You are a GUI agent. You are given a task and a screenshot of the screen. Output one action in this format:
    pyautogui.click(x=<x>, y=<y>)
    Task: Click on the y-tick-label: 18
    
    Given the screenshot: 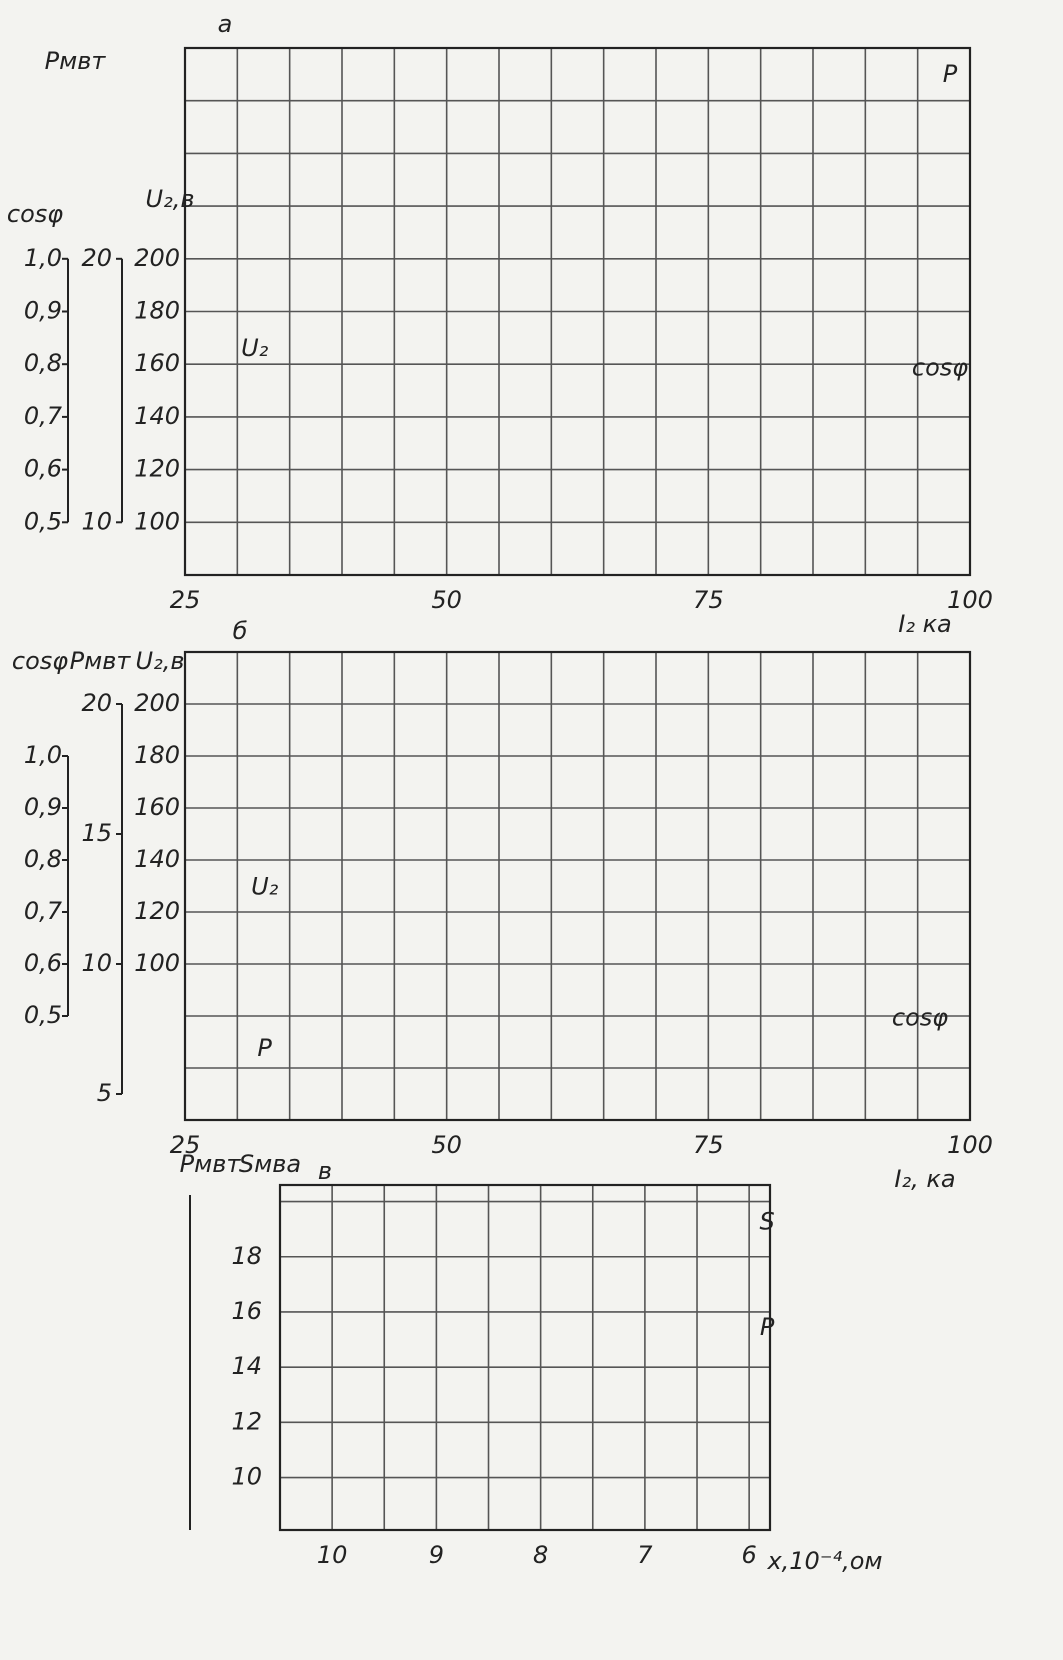 What is the action you would take?
    pyautogui.click(x=246, y=1256)
    